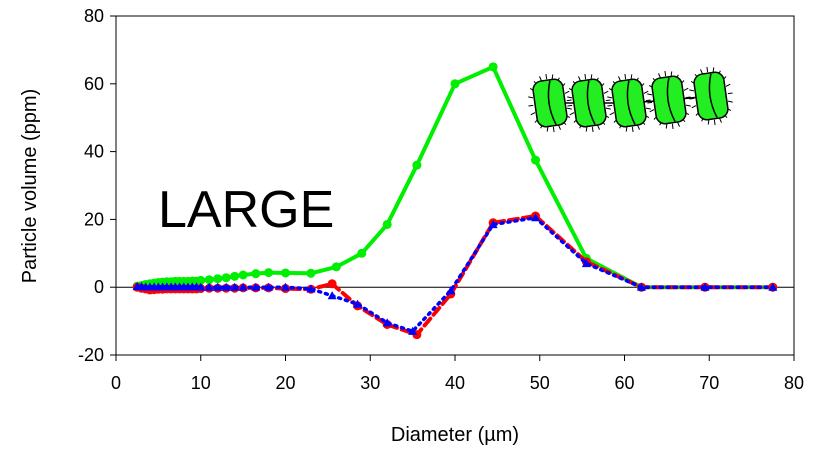 This screenshot has height=450, width=823. I want to click on x-tick-label: 70, so click(709, 383).